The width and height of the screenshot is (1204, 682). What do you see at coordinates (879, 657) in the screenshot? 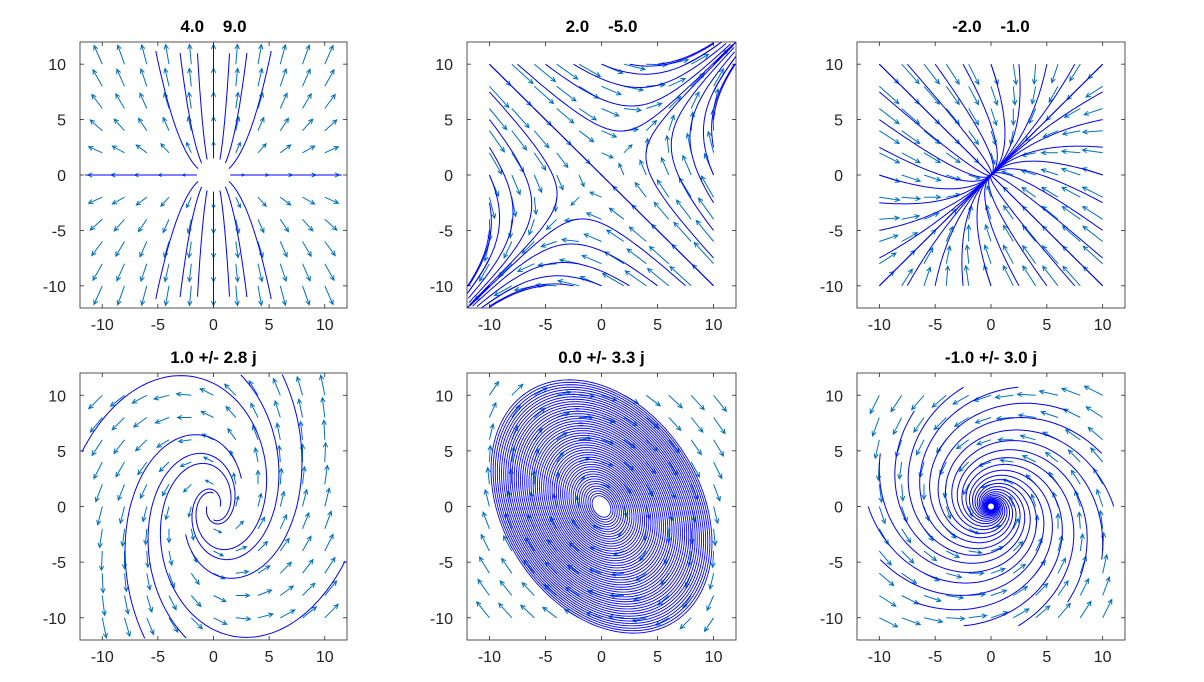
I see `x-tick-label: -10` at bounding box center [879, 657].